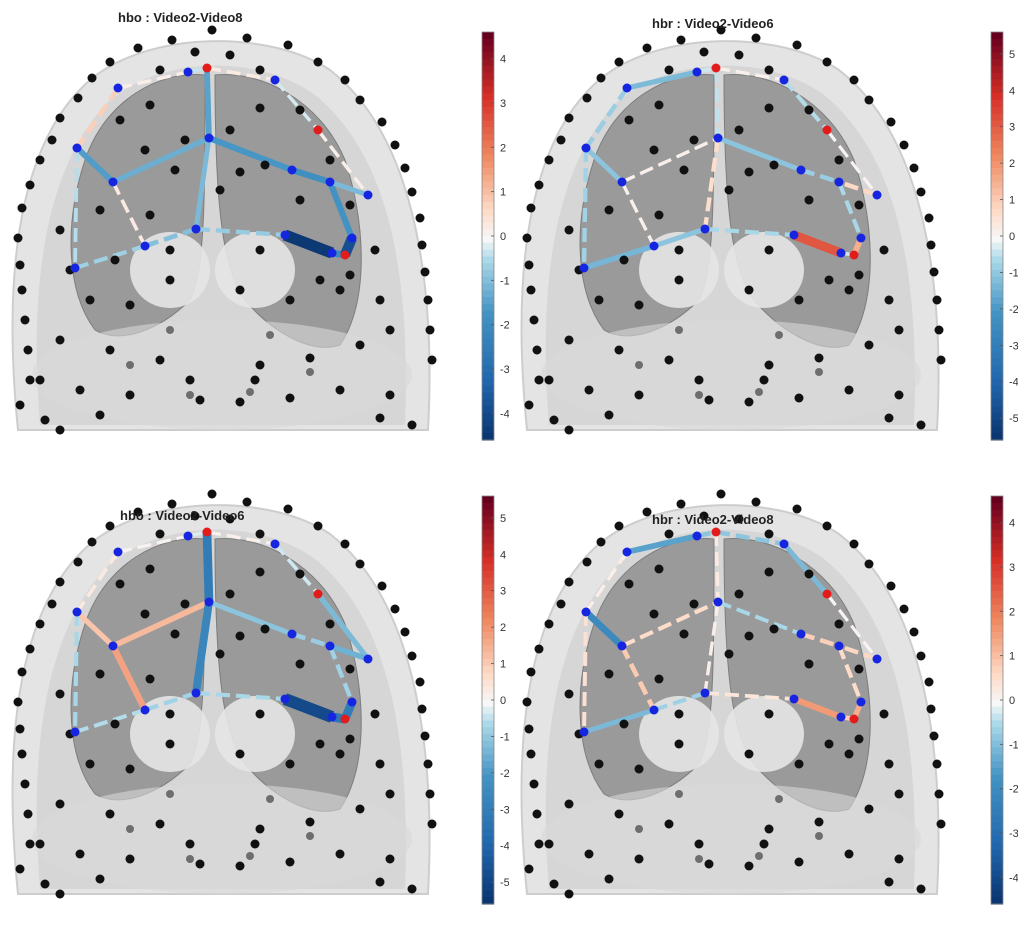 The width and height of the screenshot is (1019, 928). I want to click on colorbar-tick-label: 3, so click(503, 104).